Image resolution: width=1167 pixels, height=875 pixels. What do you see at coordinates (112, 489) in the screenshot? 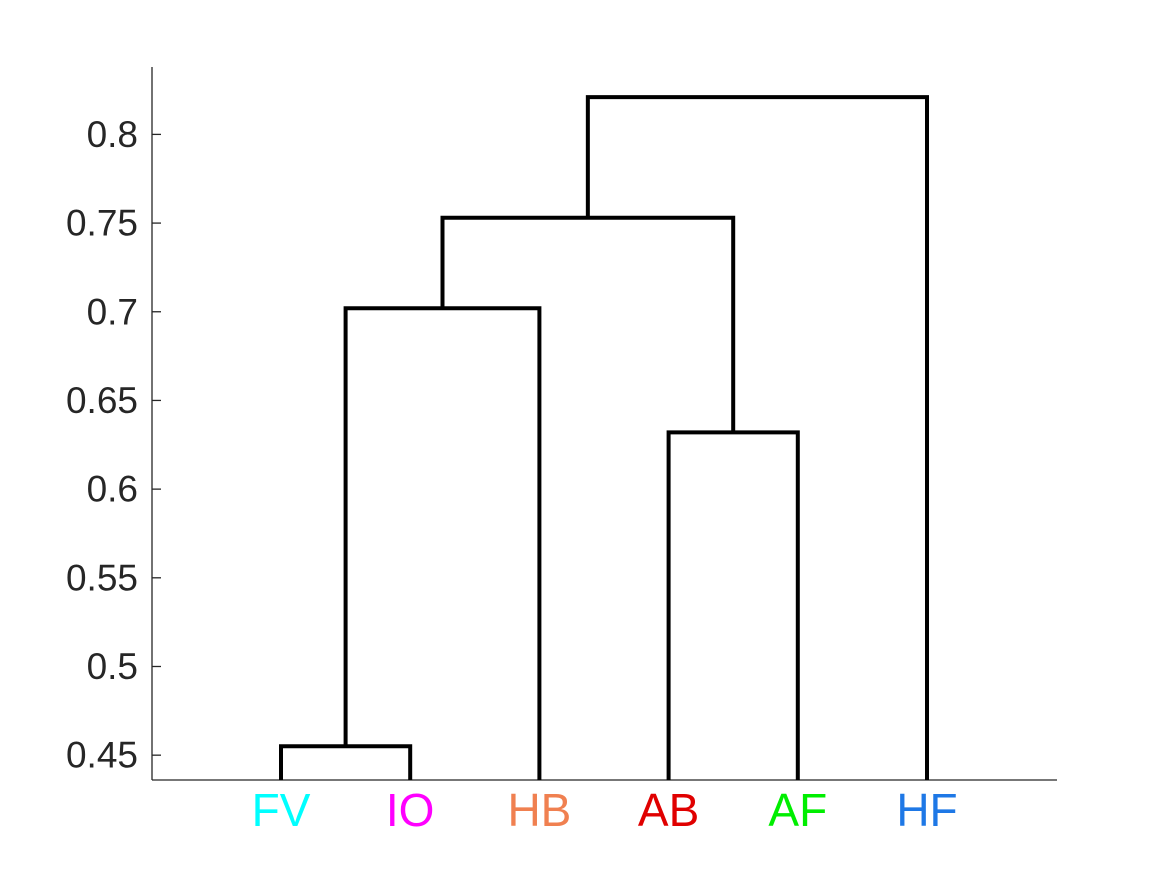
I see `y-tick-label: 0.6` at bounding box center [112, 489].